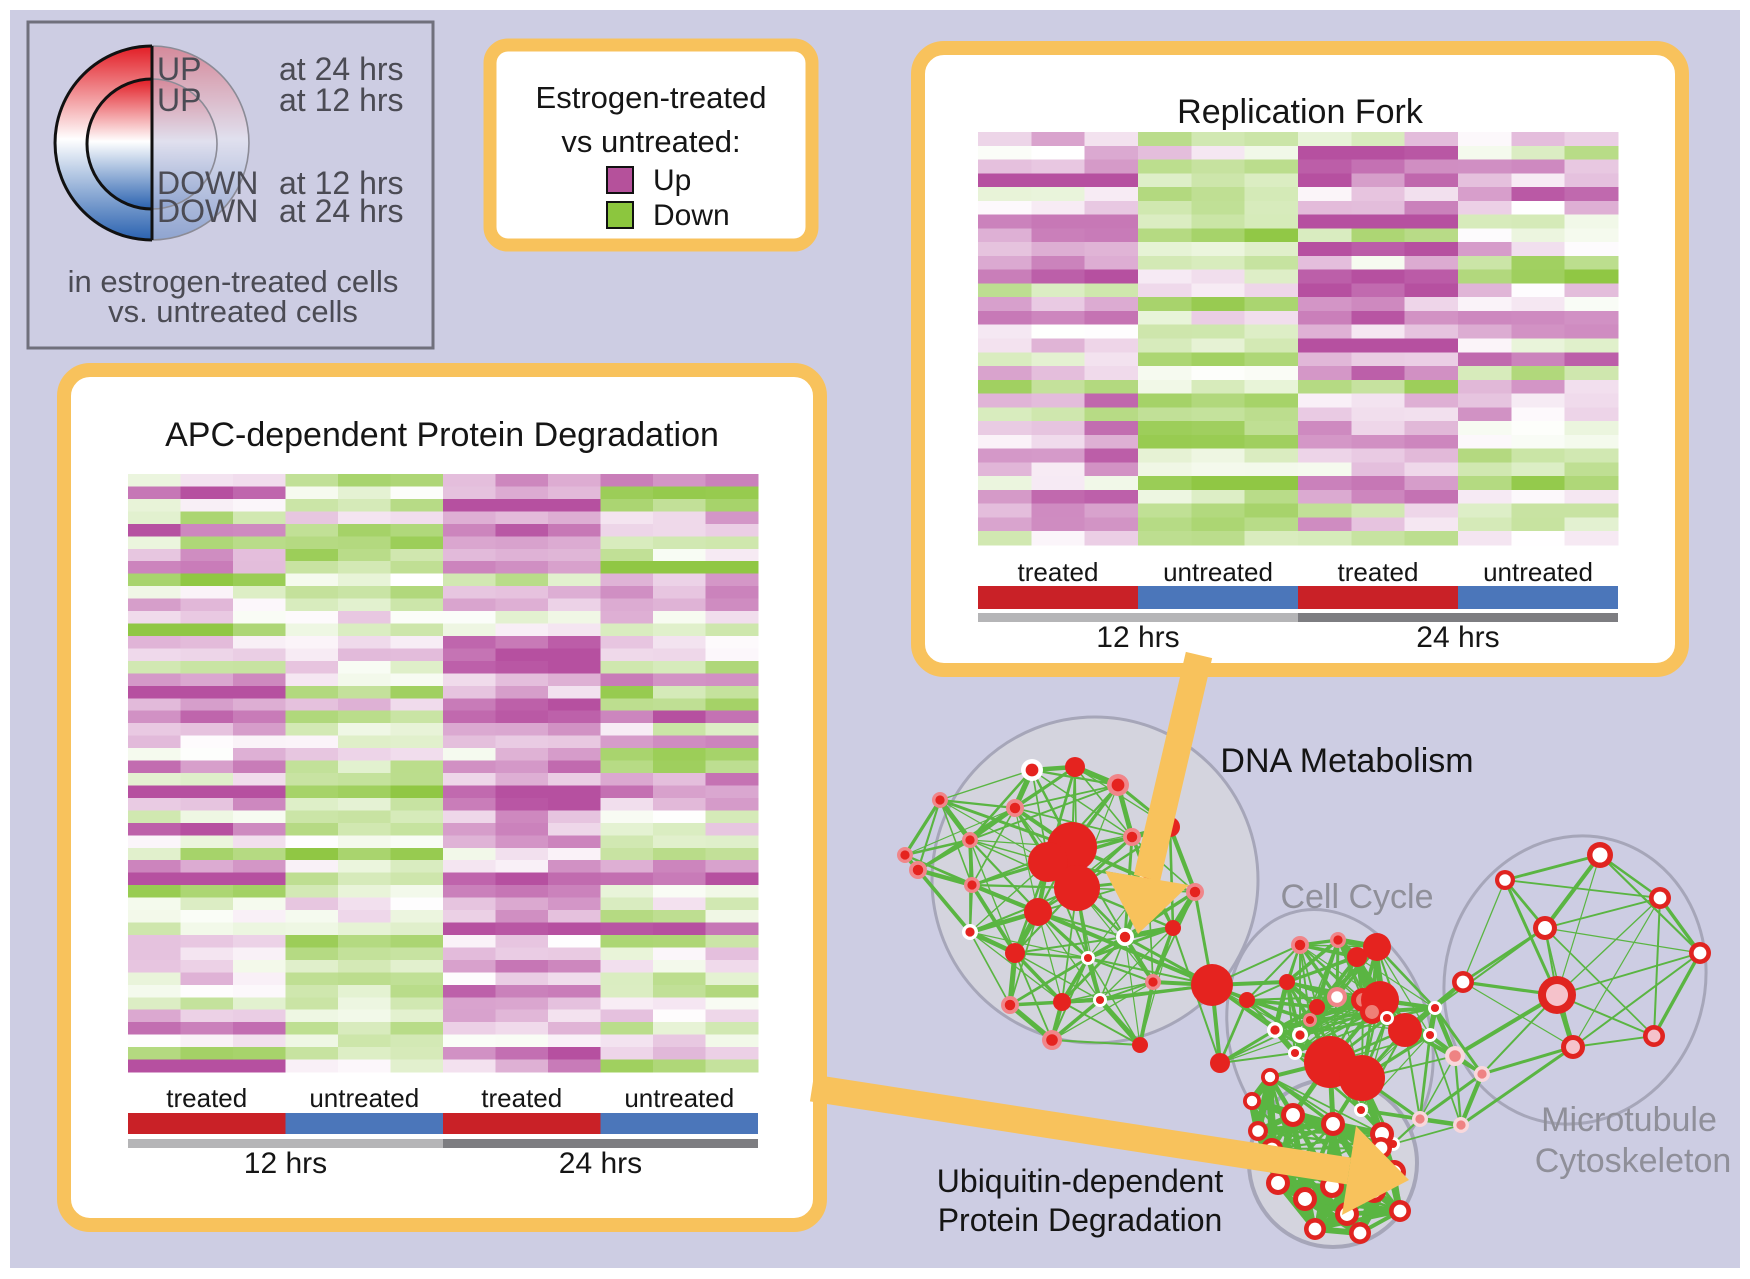 This screenshot has height=1279, width=1750. What do you see at coordinates (1298, 339) in the screenshot?
I see `rf-heatmap` at bounding box center [1298, 339].